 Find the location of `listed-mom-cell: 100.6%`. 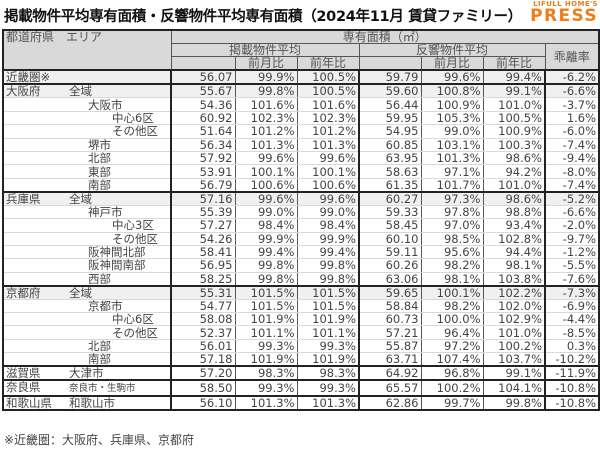

listed-mom-cell: 100.6% is located at coordinates (265, 185).